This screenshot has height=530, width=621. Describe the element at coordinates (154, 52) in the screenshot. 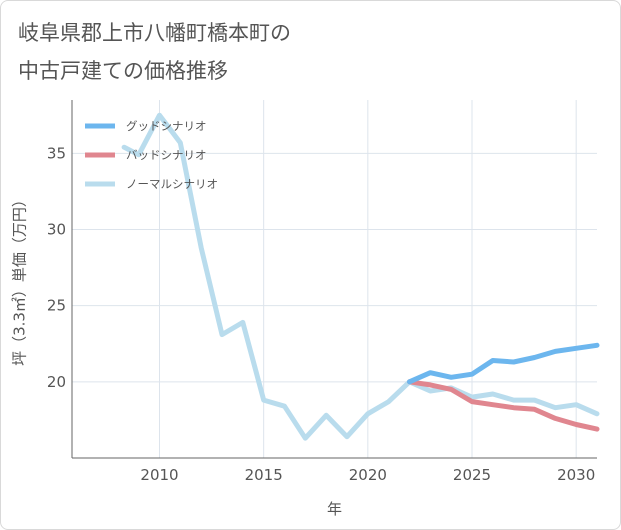

I see `chart-title: 岐阜県郡上市八幡町橋本町の 中古戸建ての価格推移` at that location.